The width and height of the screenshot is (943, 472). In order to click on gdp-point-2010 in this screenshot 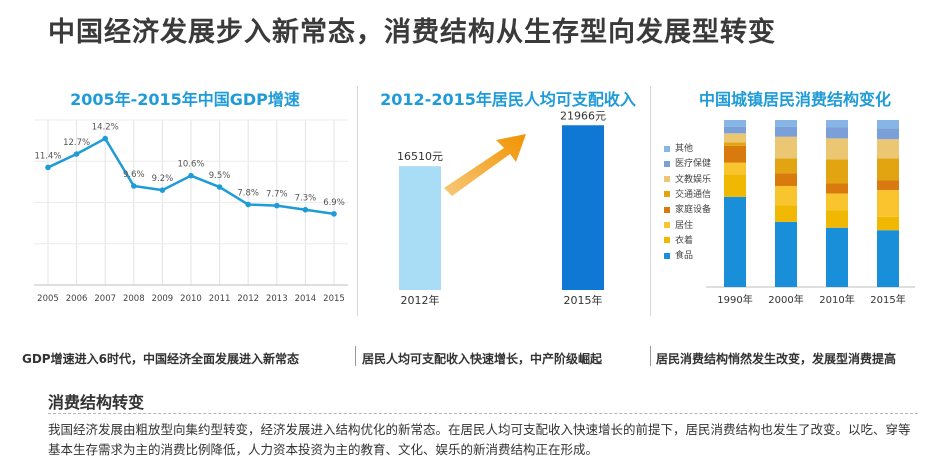, I will do `click(191, 175)`.